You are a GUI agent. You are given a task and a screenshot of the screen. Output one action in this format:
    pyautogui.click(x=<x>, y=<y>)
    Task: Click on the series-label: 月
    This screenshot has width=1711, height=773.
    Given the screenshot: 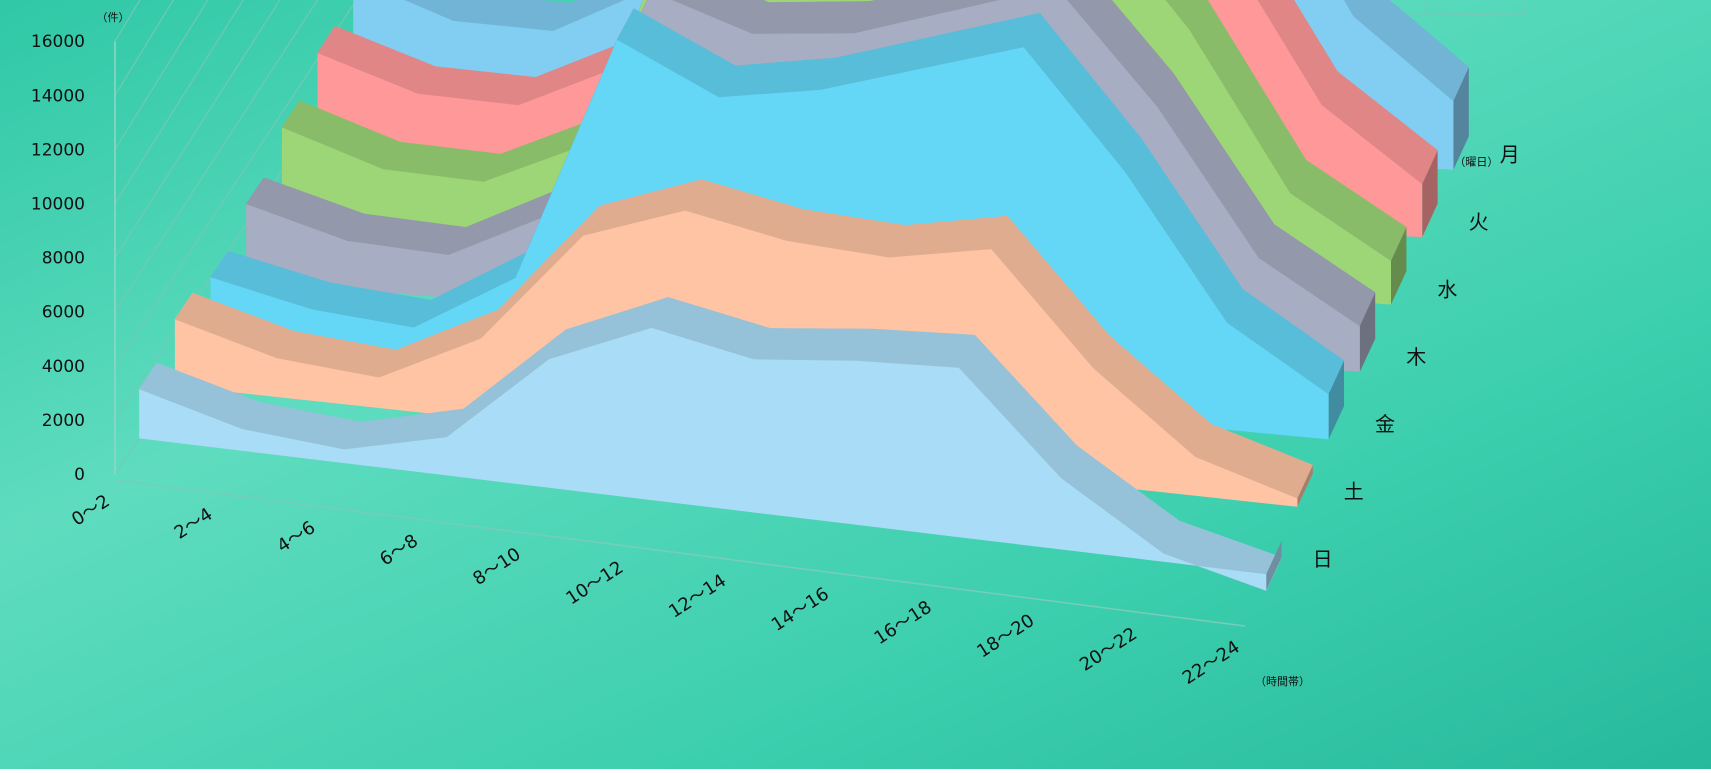 What is the action you would take?
    pyautogui.click(x=1510, y=155)
    